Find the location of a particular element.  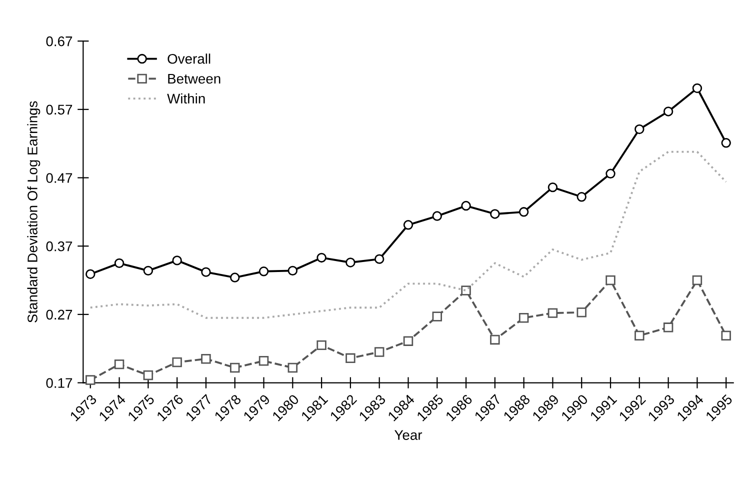

legend-label: Between is located at coordinates (194, 79).